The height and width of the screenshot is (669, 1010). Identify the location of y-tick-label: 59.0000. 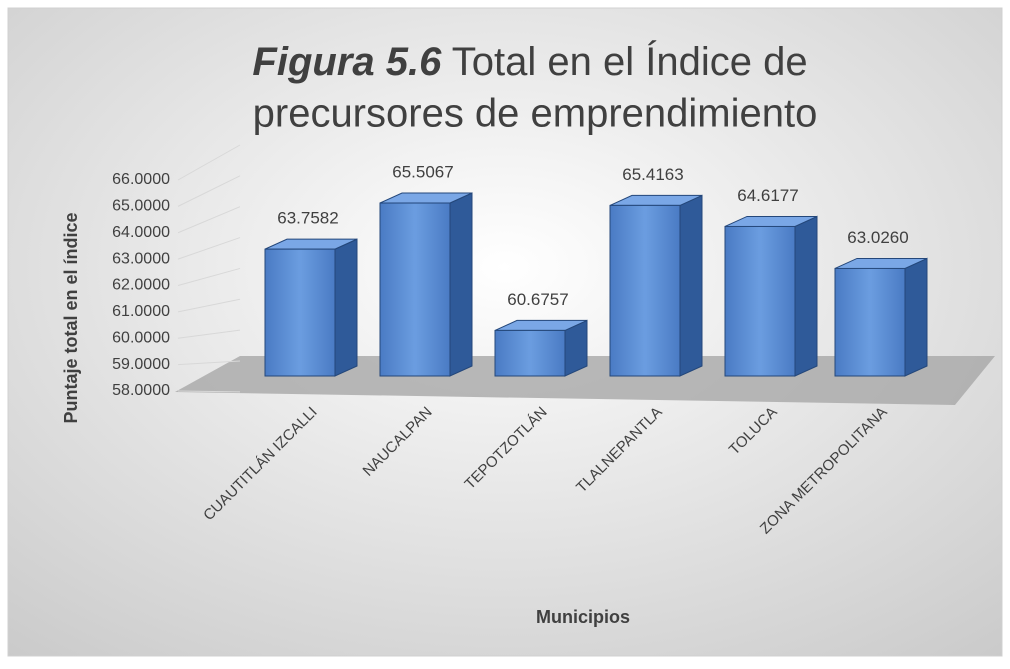
(141, 364).